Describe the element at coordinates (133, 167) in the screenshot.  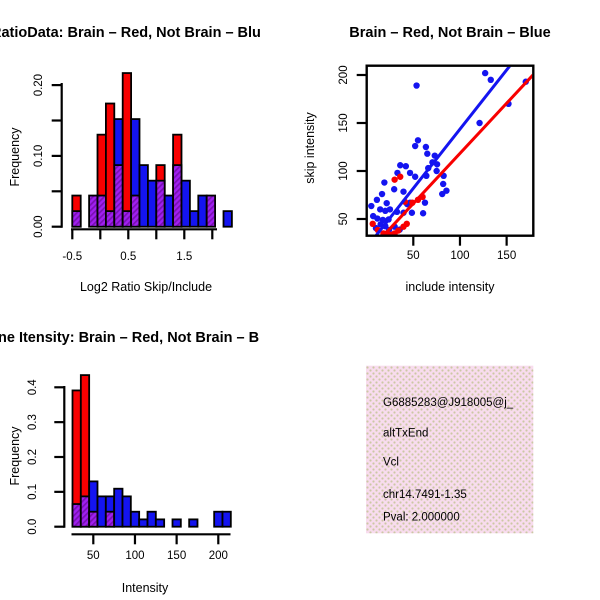
I see `ratio-histogram-panel: 0.00 0.10 0.20 -0.5 0.5 1.5` at that location.